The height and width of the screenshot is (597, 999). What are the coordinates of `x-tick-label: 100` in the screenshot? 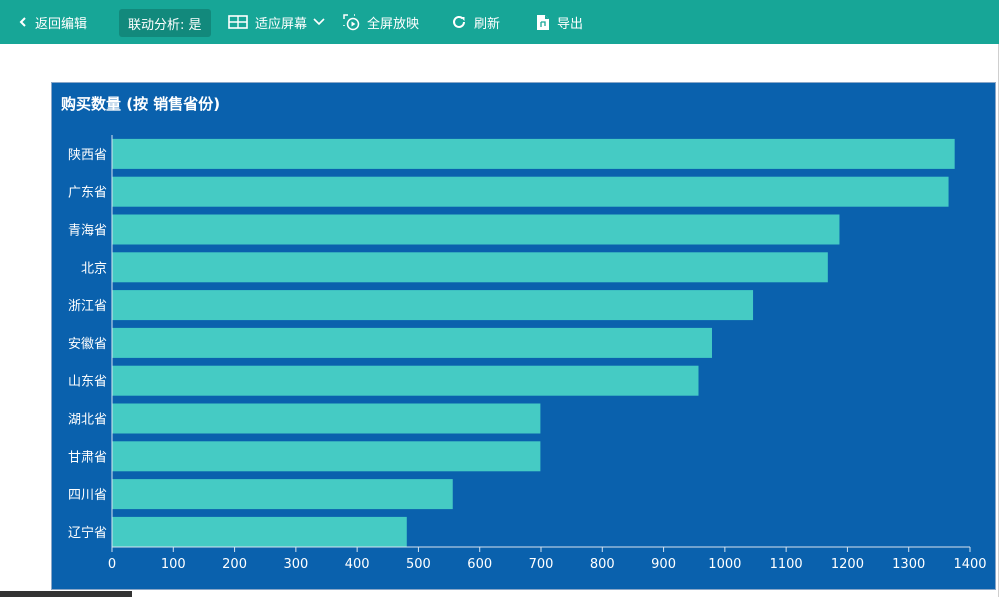 It's located at (173, 564).